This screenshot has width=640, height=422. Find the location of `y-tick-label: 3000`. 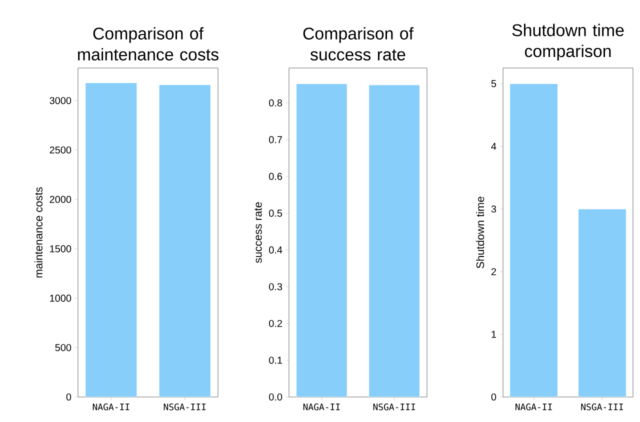

y-tick-label: 3000 is located at coordinates (61, 100).